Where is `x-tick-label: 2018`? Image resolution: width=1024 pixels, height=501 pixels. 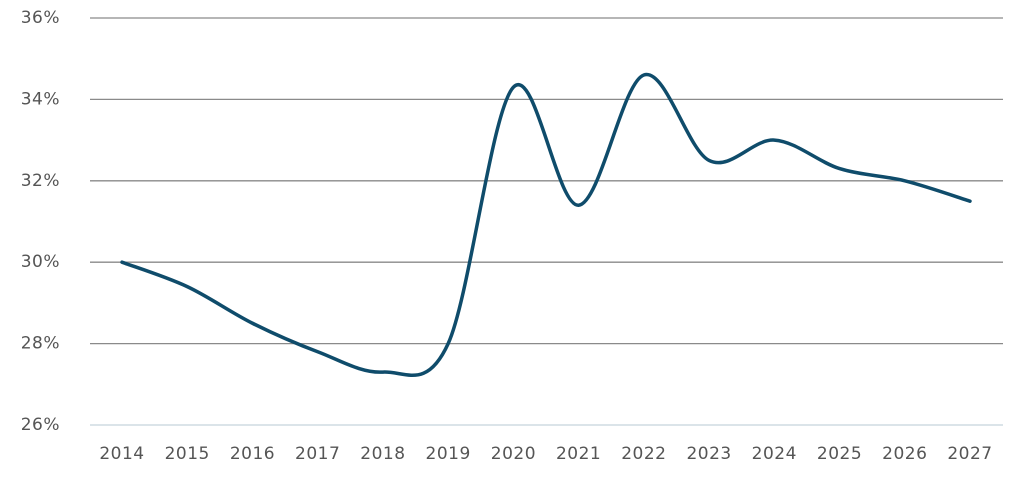 x-tick-label: 2018 is located at coordinates (382, 454).